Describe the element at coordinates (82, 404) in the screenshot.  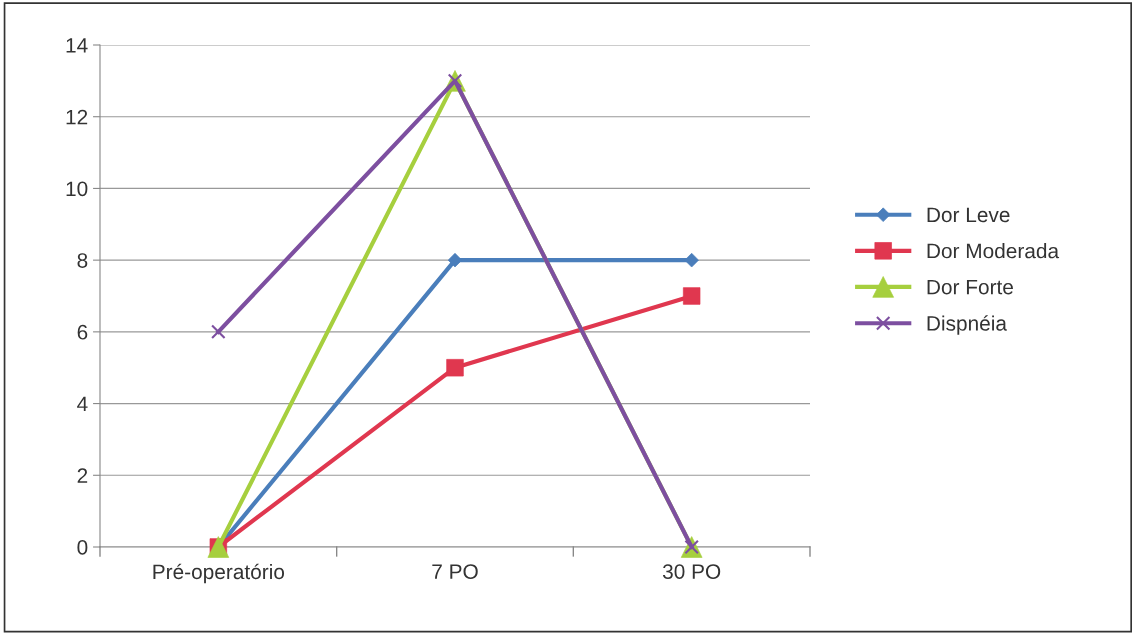
I see `y-tick-label: 4` at that location.